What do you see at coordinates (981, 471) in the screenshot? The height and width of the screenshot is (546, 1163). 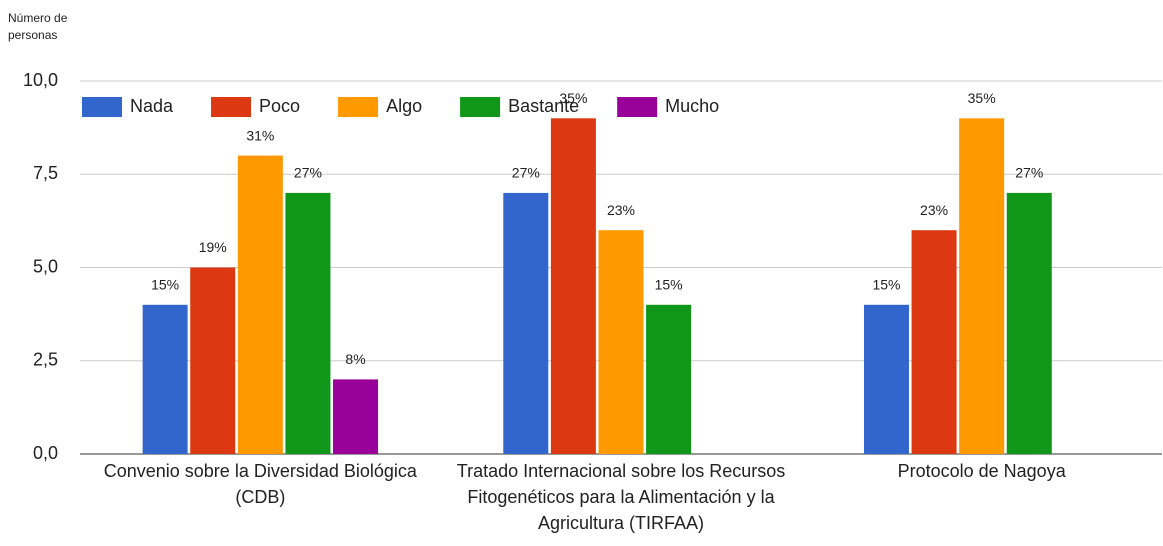 I see `x-tick-label: Protocolo de Nagoya` at bounding box center [981, 471].